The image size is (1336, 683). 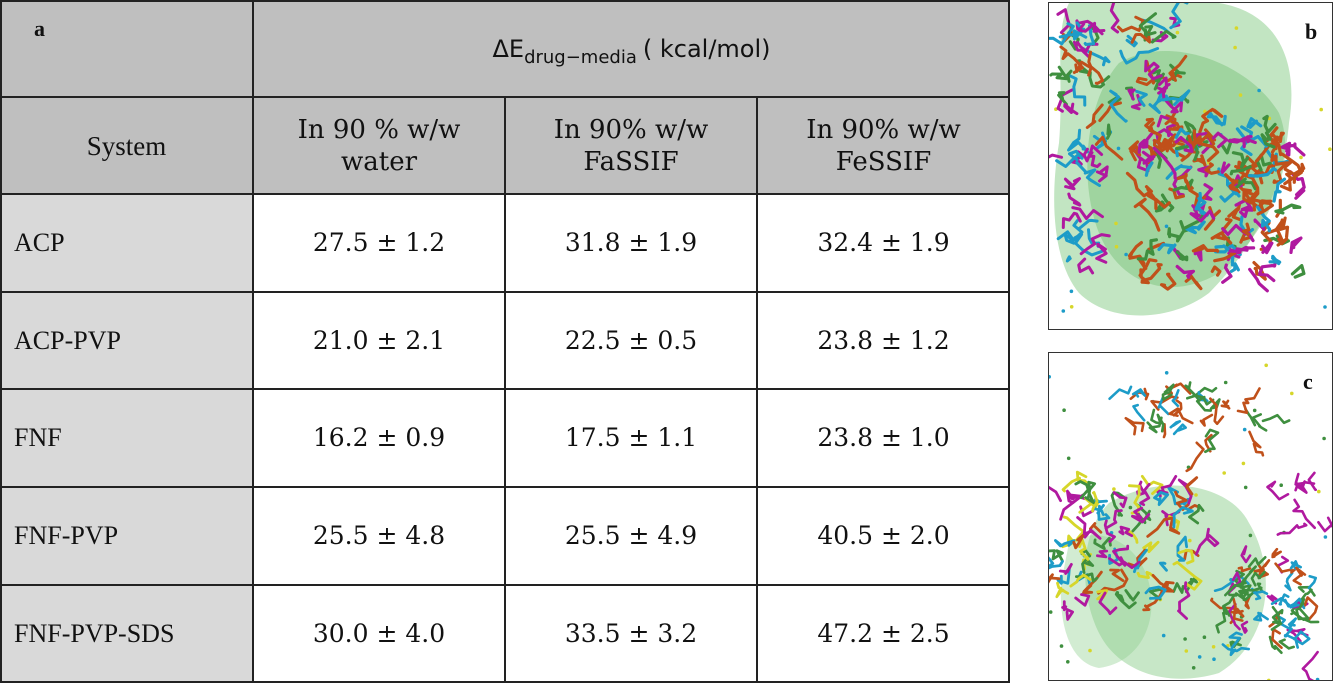 I want to click on energy-column-title: ΔE drug−media( kcal/mol), so click(x=631, y=48).